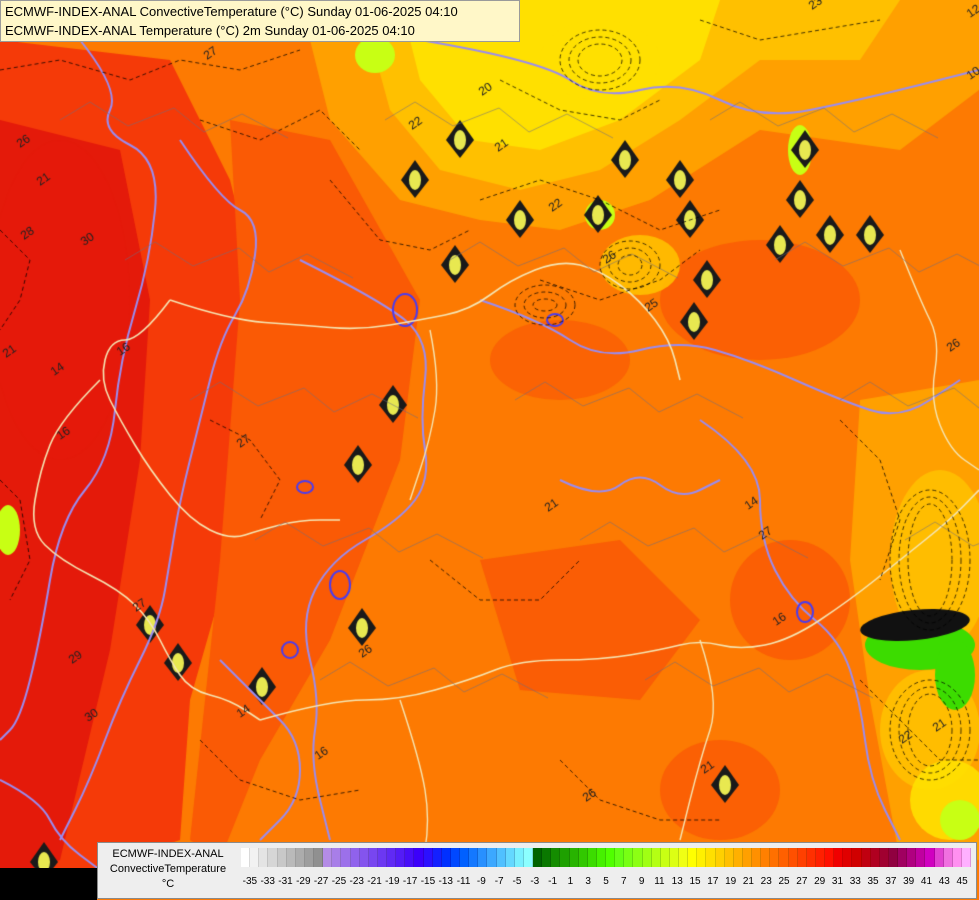  What do you see at coordinates (410, 881) in the screenshot?
I see `legend-tick-label: -17` at bounding box center [410, 881].